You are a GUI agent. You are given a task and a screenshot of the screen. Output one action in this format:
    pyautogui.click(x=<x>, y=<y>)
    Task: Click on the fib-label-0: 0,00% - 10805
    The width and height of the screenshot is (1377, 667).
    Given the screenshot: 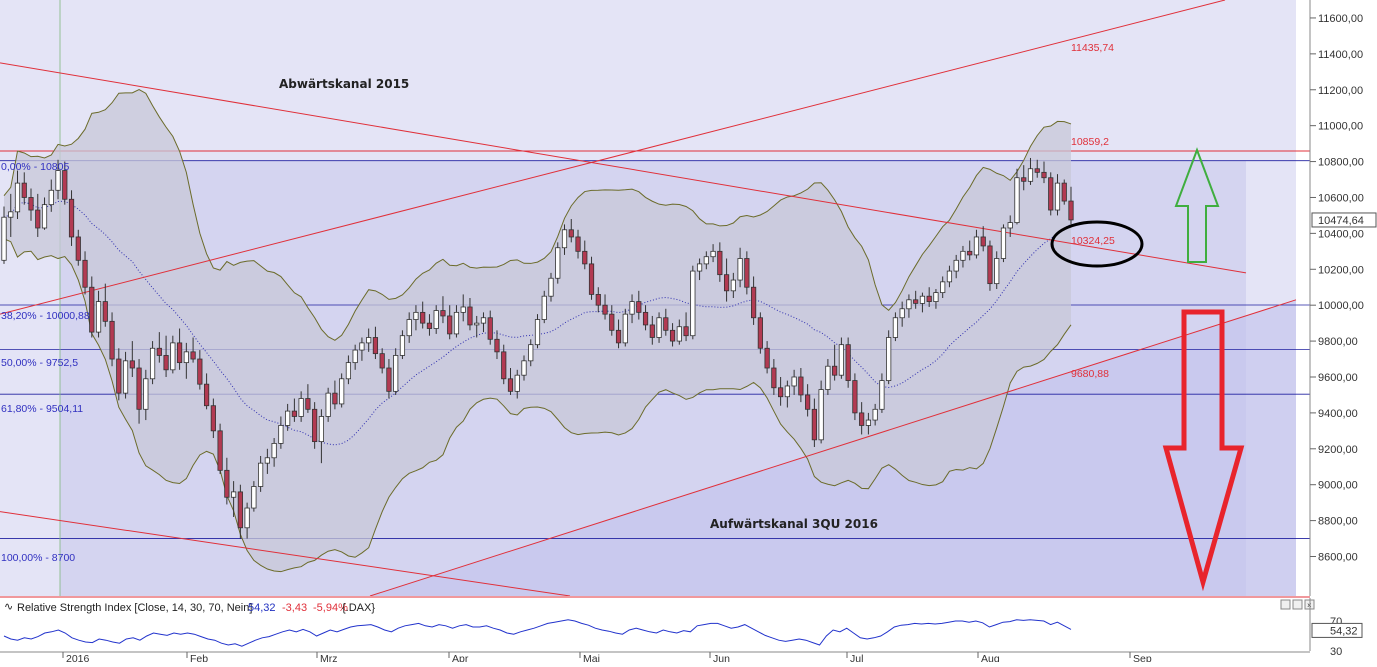 What is the action you would take?
    pyautogui.click(x=35, y=167)
    